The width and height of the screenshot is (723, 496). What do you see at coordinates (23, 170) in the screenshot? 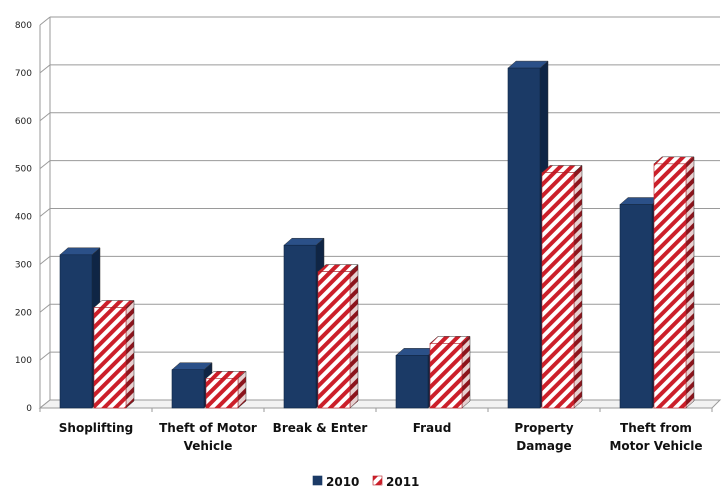
I see `y-tick-label: 500` at bounding box center [23, 170].